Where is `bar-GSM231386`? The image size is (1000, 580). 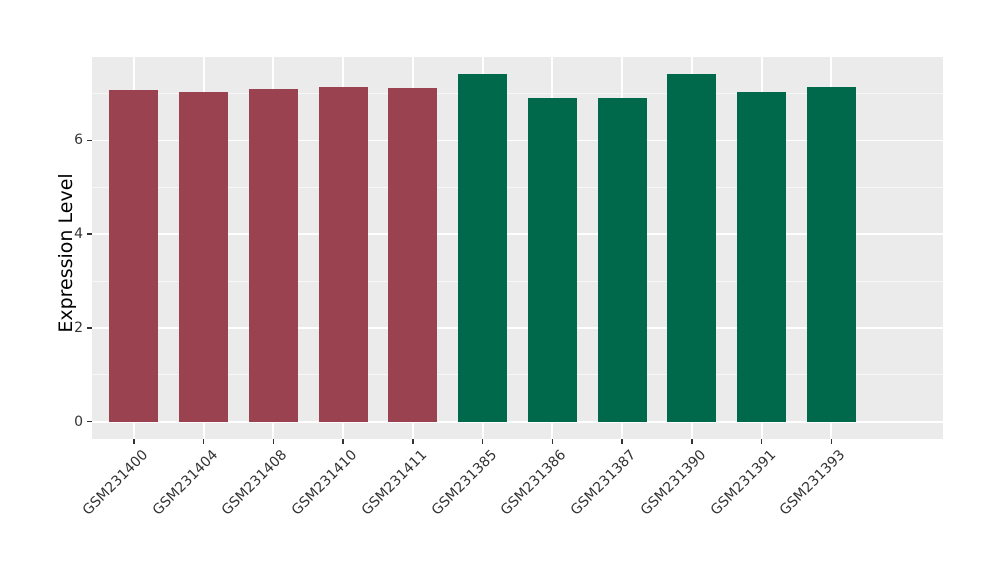 bar-GSM231386 is located at coordinates (552, 259).